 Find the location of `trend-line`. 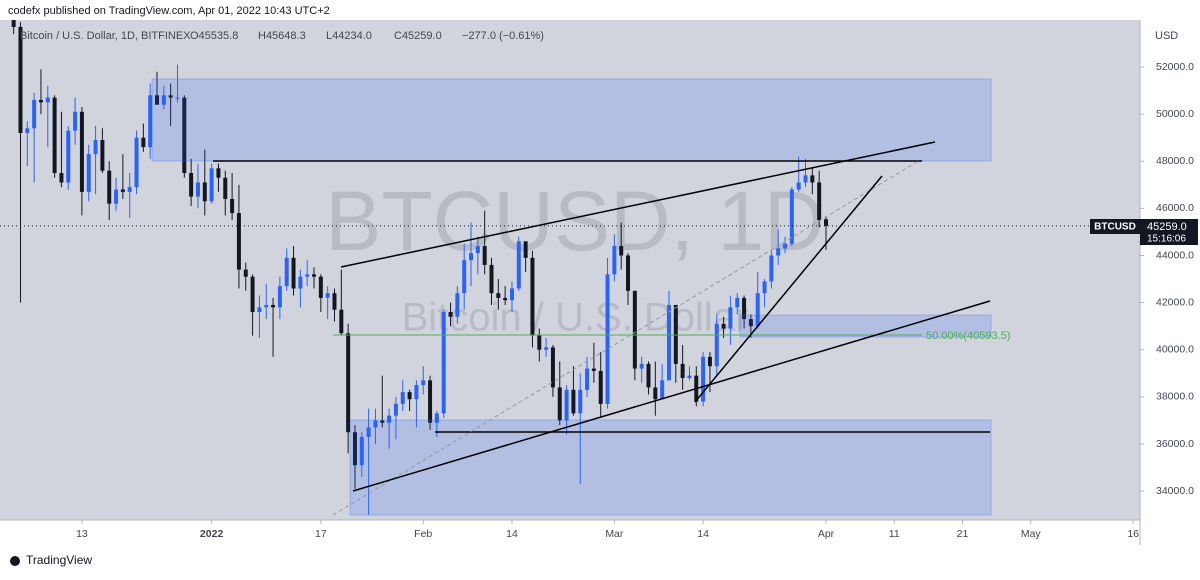

trend-line is located at coordinates (788, 289).